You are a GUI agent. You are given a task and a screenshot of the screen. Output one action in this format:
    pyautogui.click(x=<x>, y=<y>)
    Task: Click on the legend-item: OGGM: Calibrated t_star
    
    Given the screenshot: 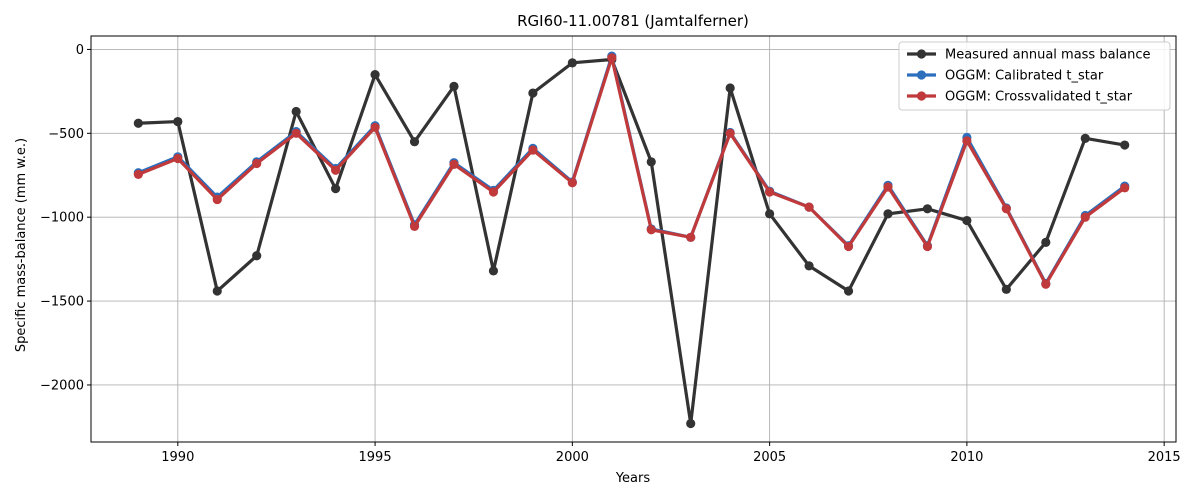 What is the action you would take?
    pyautogui.click(x=1005, y=76)
    